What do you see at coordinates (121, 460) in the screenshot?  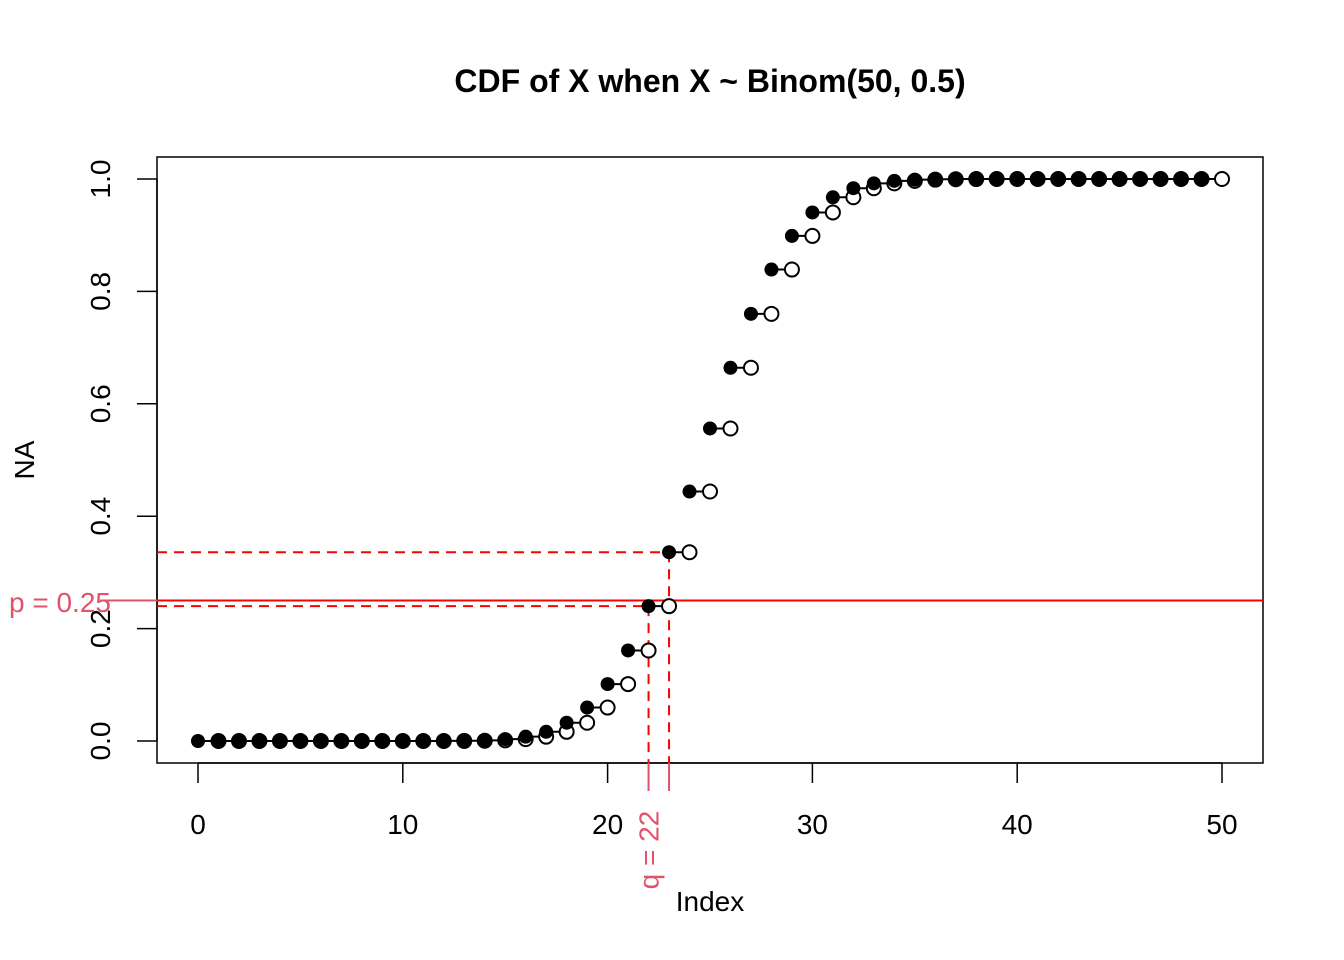 I see `y-axis: 0.0 0.2 0.4 0.6 0.8 1.0` at bounding box center [121, 460].